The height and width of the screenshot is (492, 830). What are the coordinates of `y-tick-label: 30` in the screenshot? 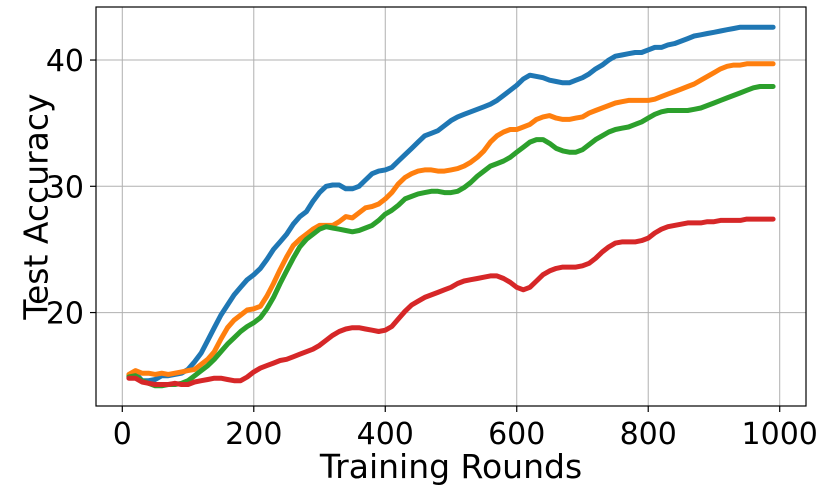 It's located at (65, 187).